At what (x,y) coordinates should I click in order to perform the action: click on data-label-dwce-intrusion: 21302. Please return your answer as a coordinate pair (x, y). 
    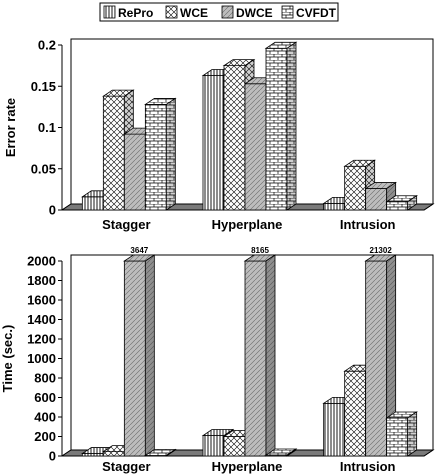
    Looking at the image, I should click on (381, 250).